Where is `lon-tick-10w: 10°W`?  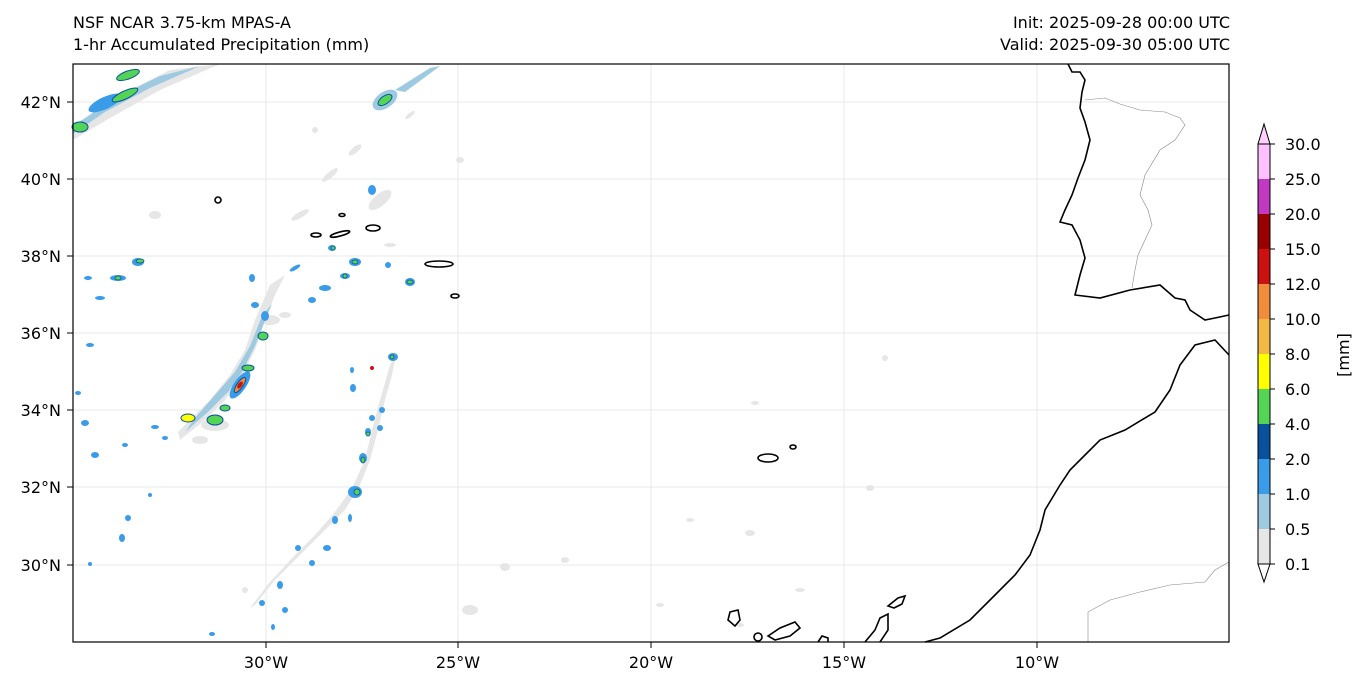
lon-tick-10w: 10°W is located at coordinates (1037, 662).